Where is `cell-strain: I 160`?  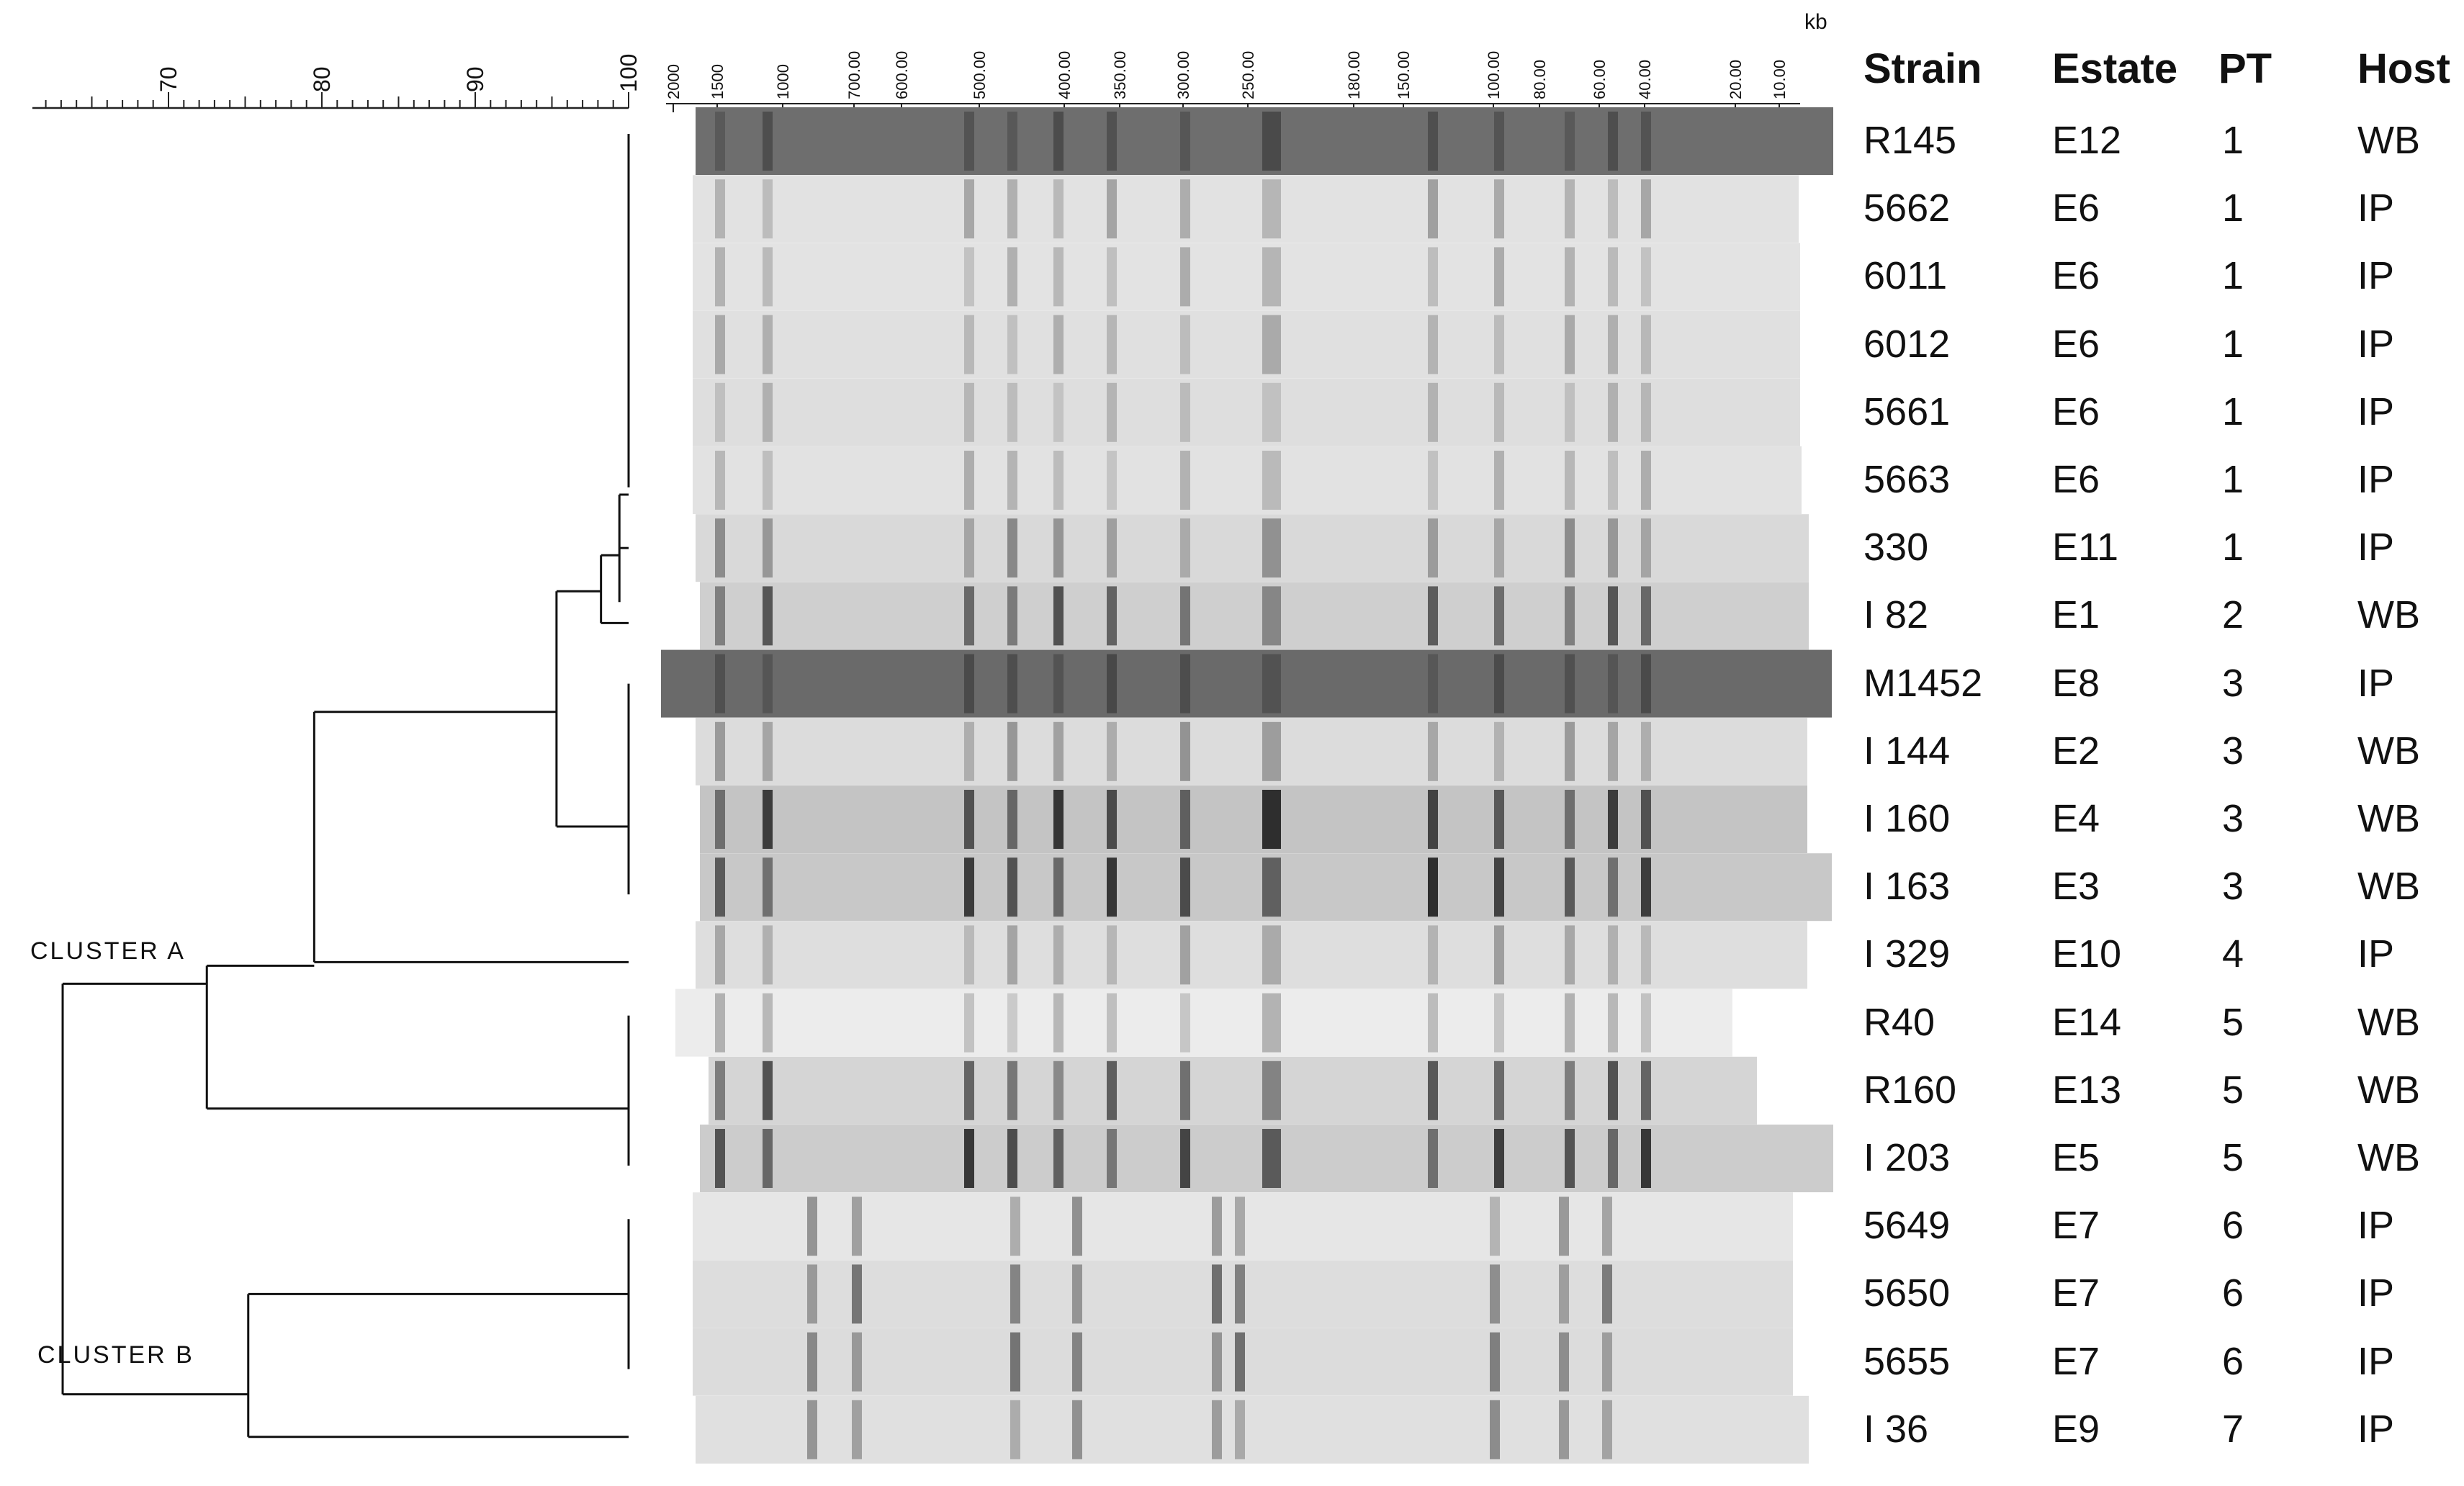 cell-strain: I 160 is located at coordinates (1907, 818).